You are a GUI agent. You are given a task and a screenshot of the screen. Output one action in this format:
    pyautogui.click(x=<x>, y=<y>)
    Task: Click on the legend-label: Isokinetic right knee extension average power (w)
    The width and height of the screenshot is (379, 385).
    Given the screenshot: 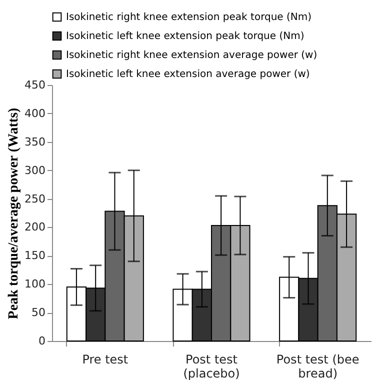 What is the action you would take?
    pyautogui.click(x=192, y=55)
    